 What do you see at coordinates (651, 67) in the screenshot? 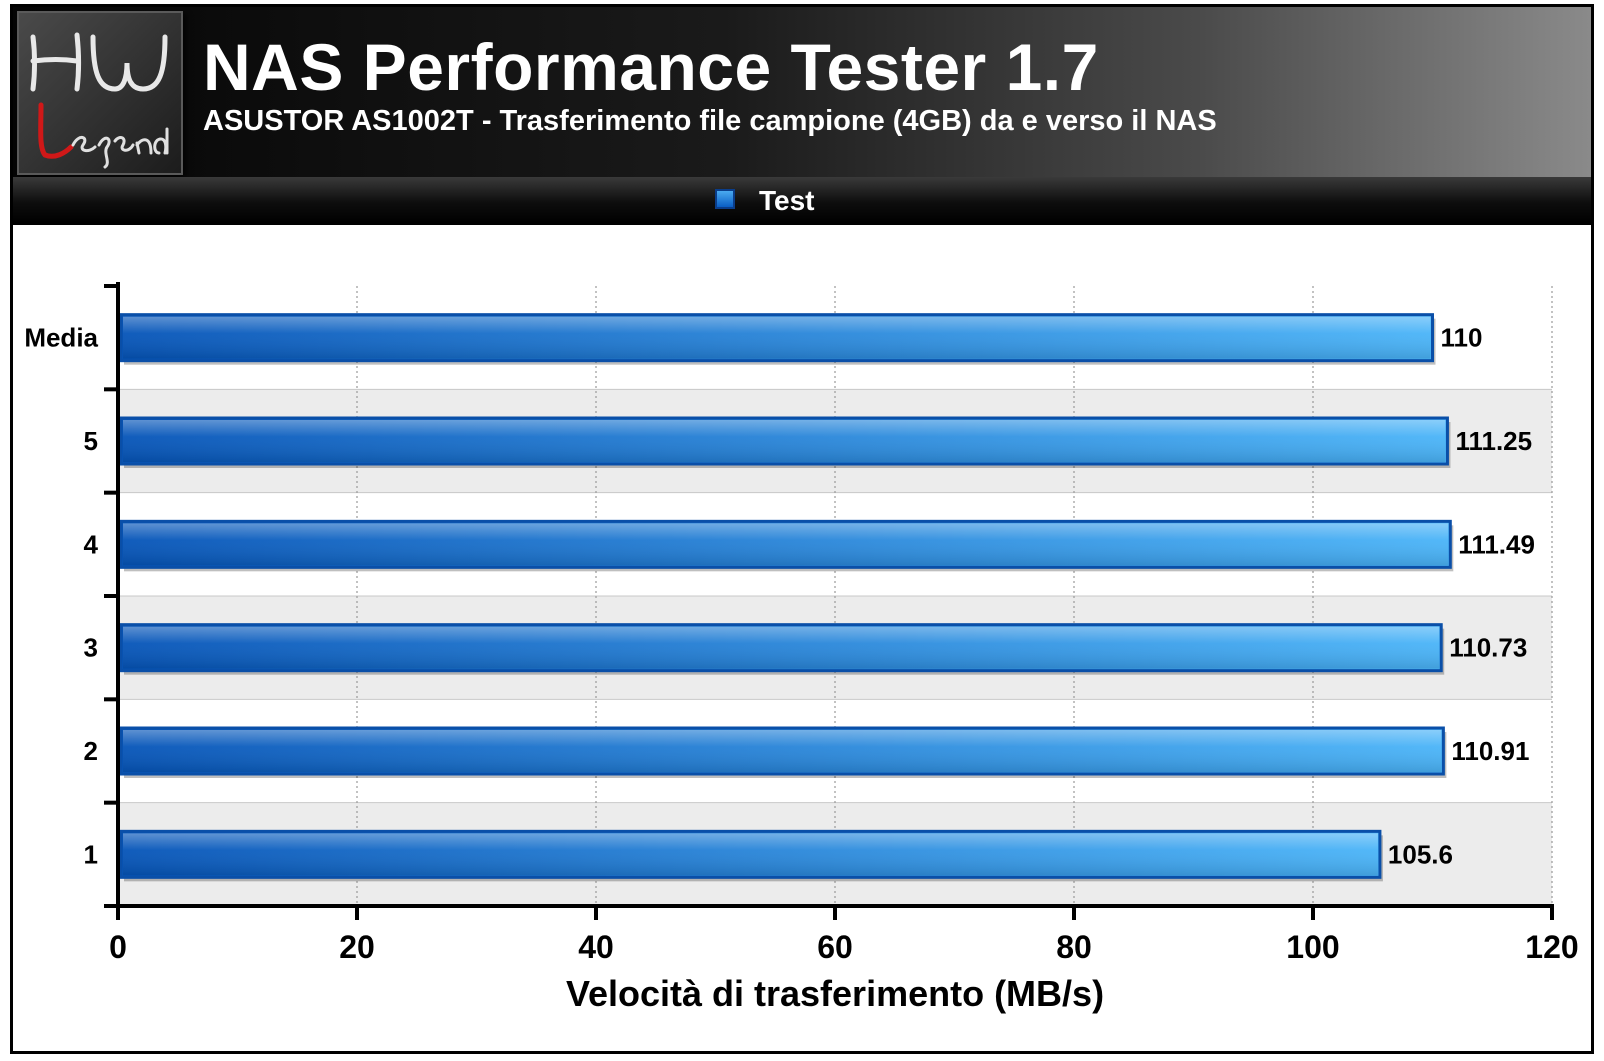
I see `chart-title: NAS Performance Tester 1.7` at bounding box center [651, 67].